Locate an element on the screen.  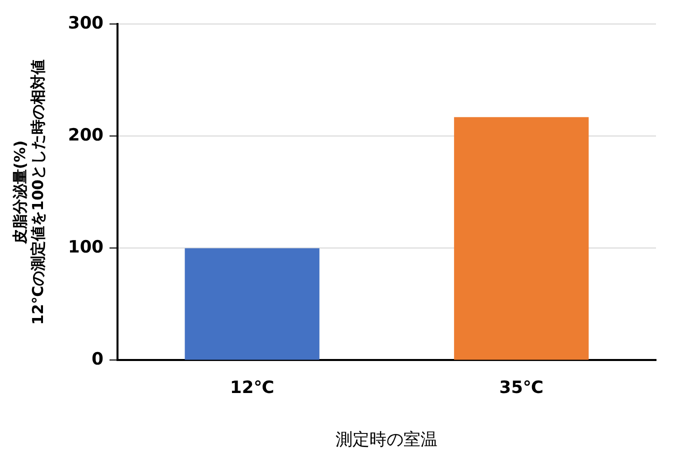
x-tick-label: 12℃ is located at coordinates (252, 388).